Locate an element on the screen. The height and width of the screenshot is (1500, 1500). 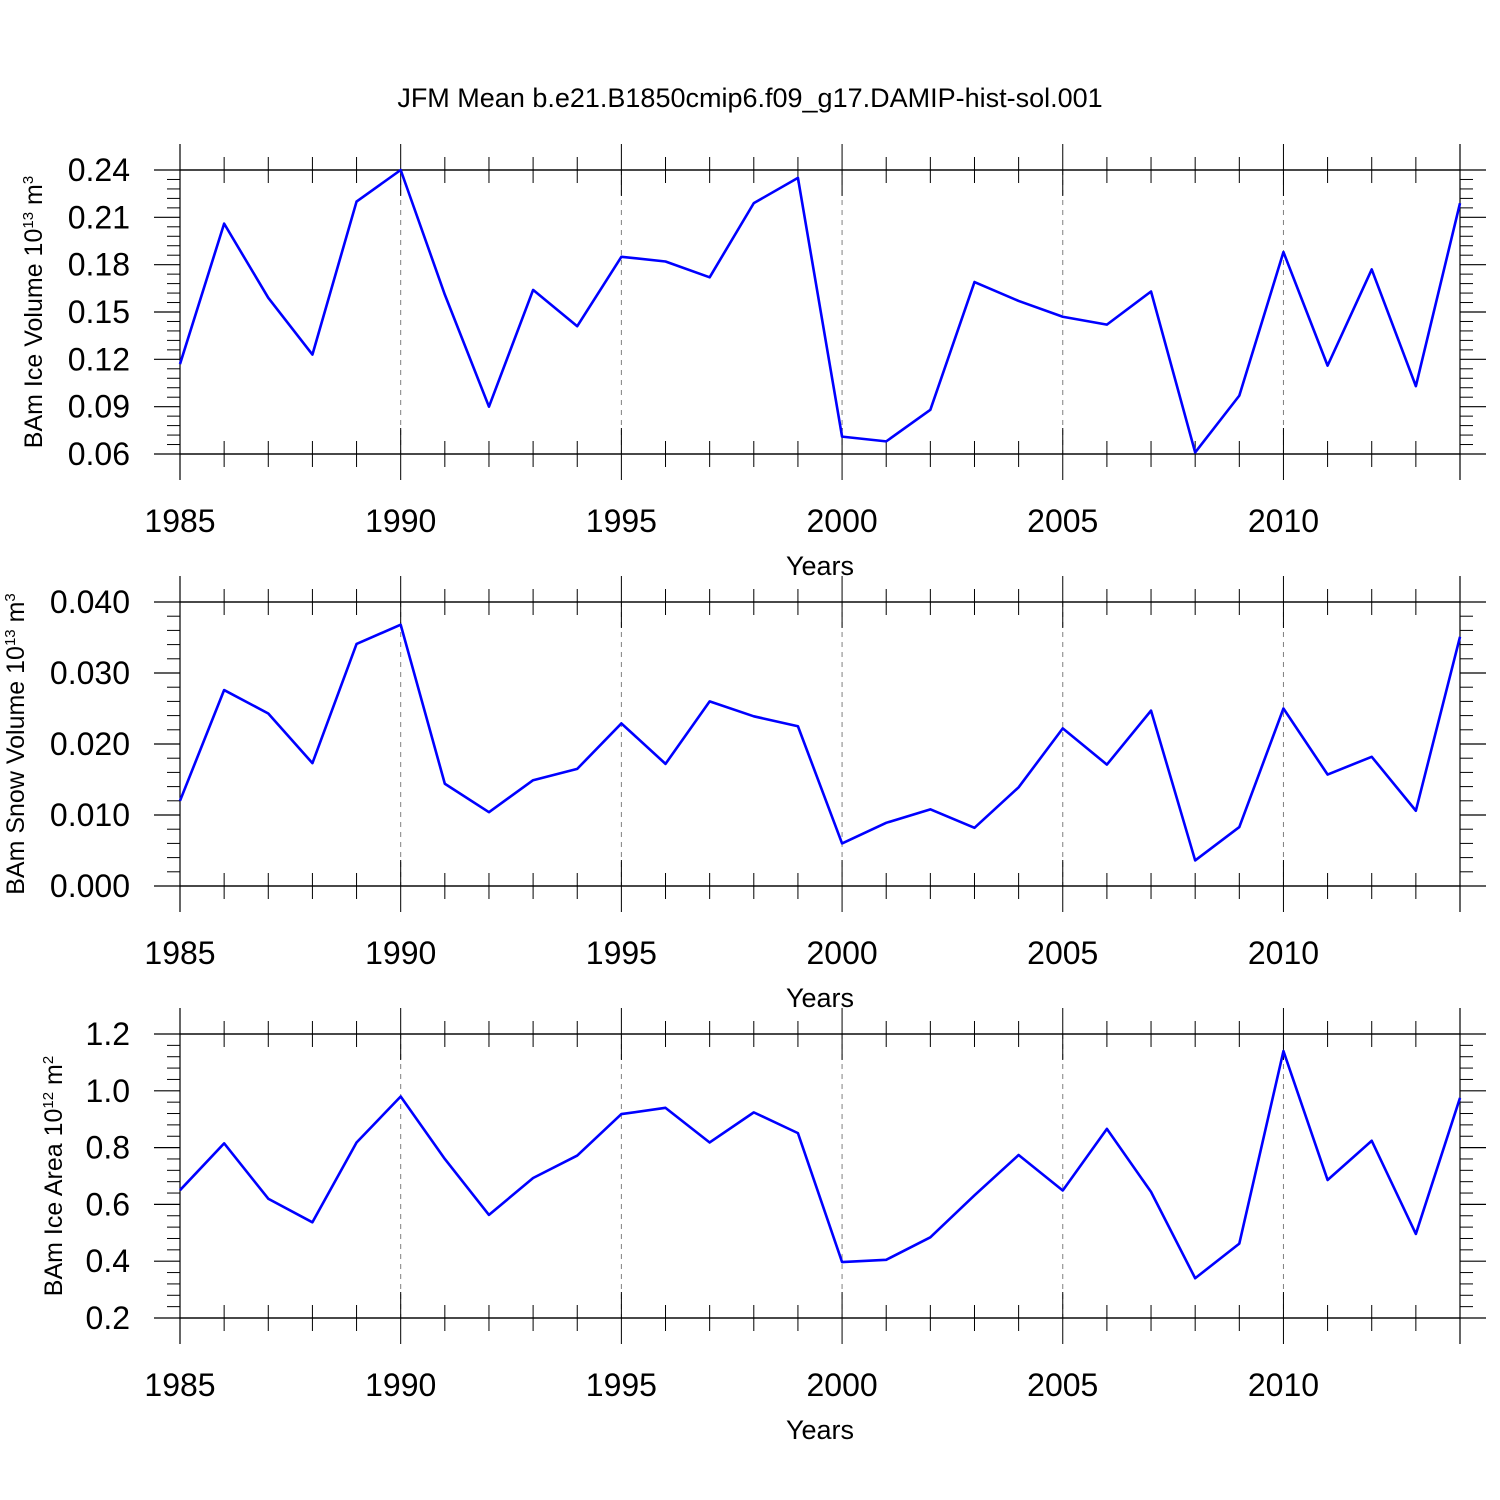
y-tick-label: 0.8 is located at coordinates (108, 1148).